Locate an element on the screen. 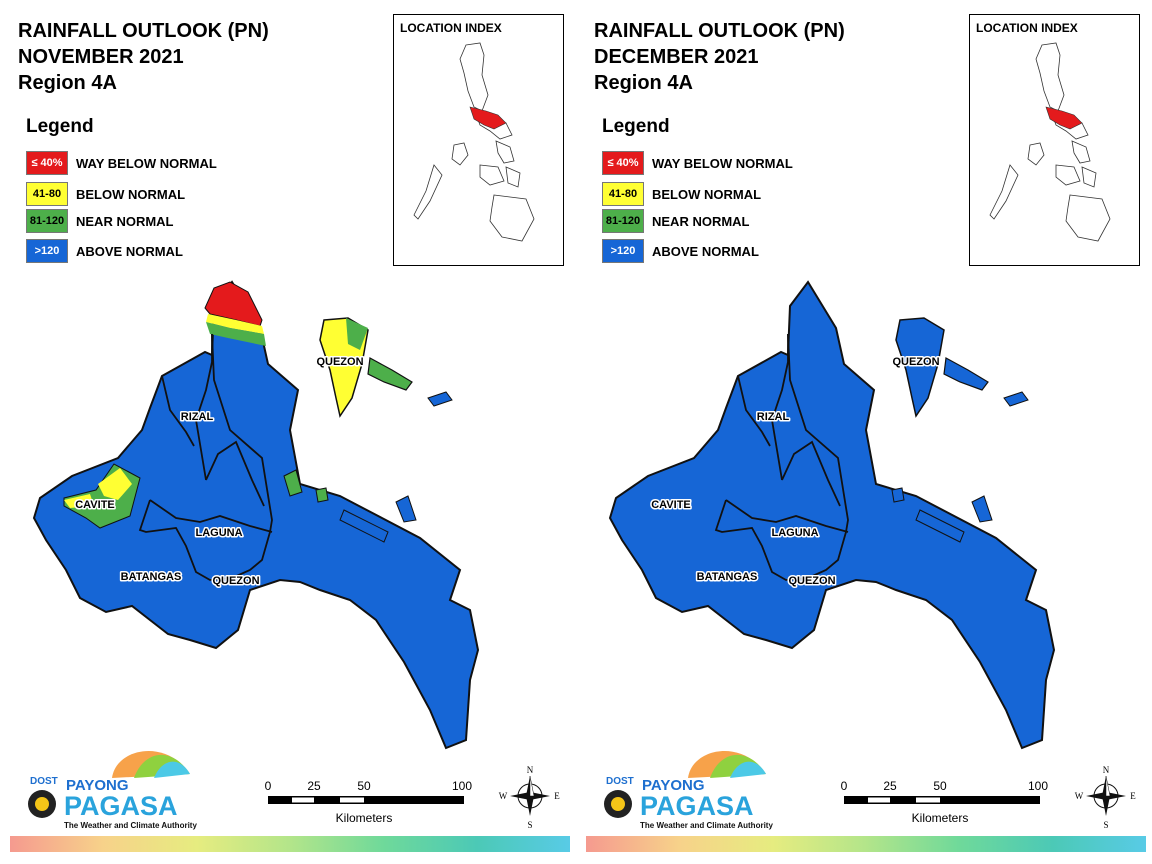 The image size is (1152, 864). title-line-2: DECEMBER 2021 is located at coordinates (676, 57).